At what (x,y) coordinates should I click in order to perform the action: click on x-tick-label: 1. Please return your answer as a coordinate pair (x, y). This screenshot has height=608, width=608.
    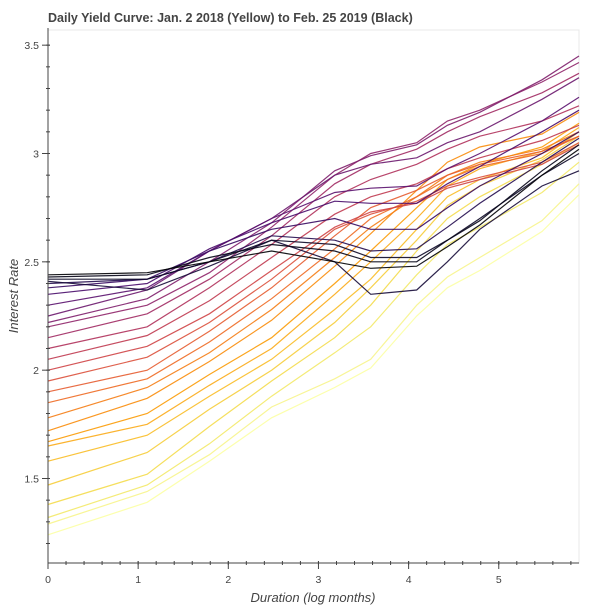
    Looking at the image, I should click on (138, 580).